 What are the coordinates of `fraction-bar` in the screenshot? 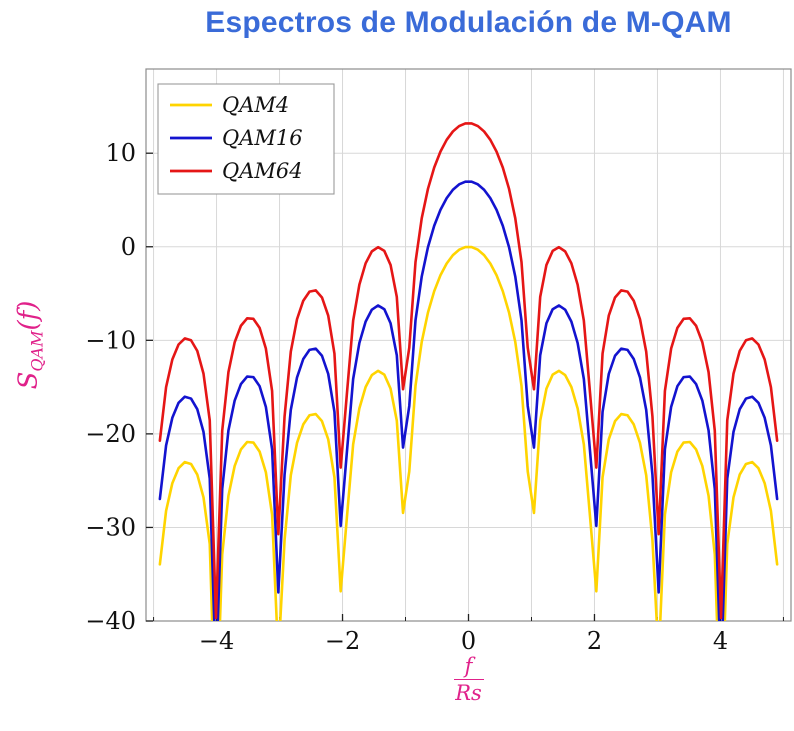 It's located at (468, 680).